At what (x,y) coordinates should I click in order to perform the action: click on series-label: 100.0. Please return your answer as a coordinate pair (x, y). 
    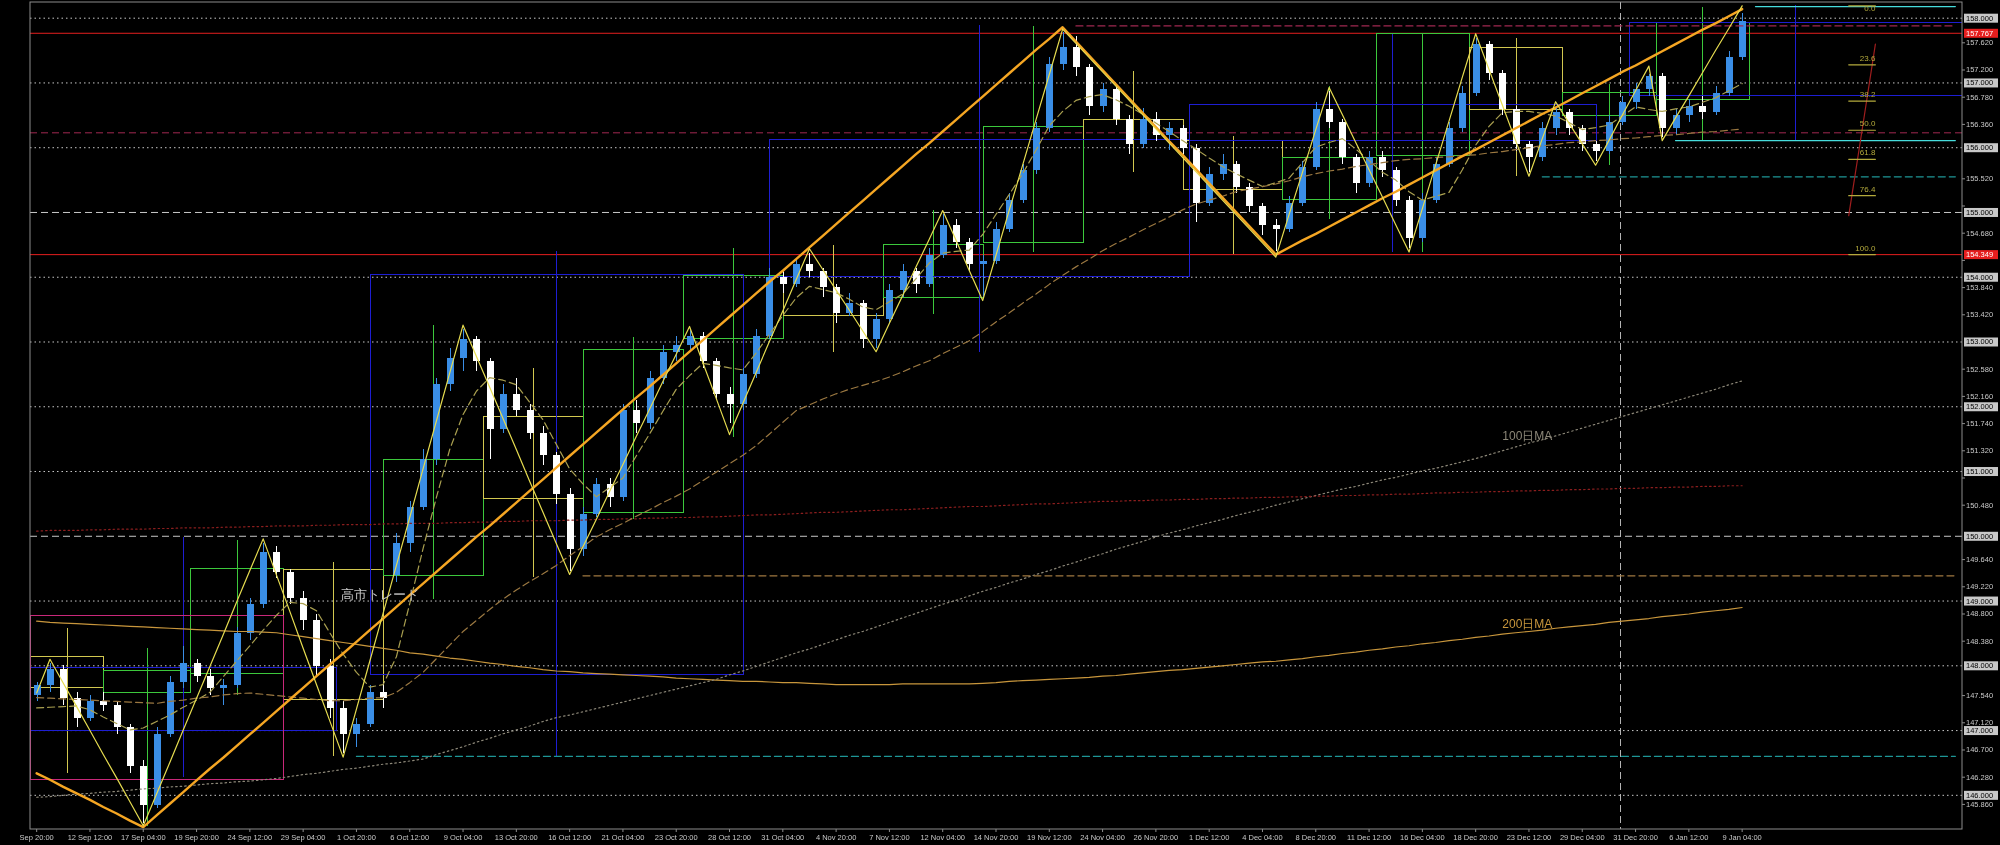
    Looking at the image, I should click on (1865, 248).